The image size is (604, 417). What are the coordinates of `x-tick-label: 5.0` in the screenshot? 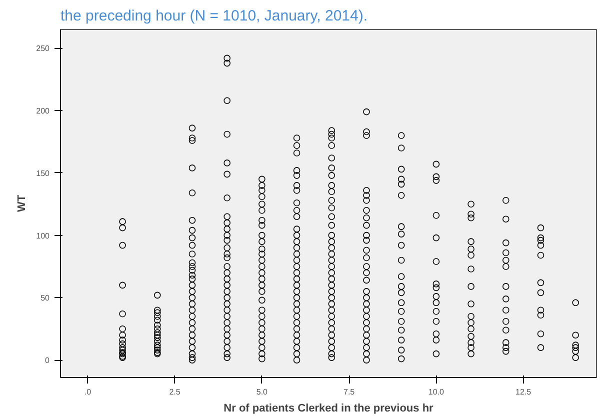 It's located at (262, 392).